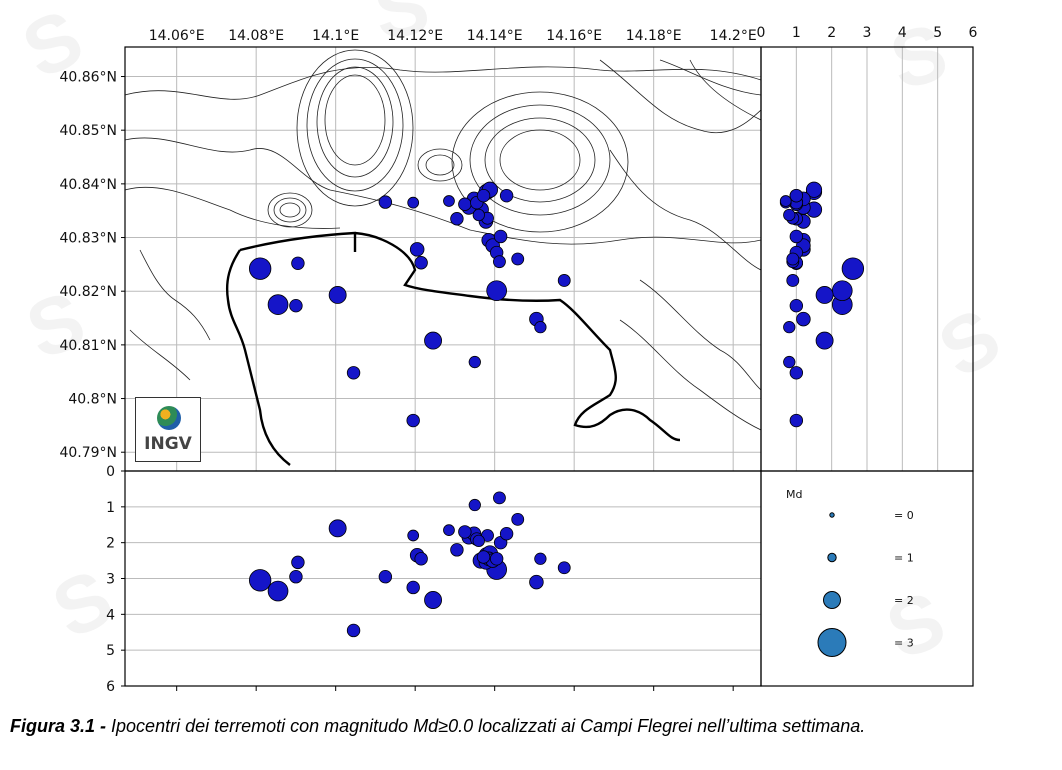  I want to click on lat-tick-label: 40.85°N, so click(88, 131).